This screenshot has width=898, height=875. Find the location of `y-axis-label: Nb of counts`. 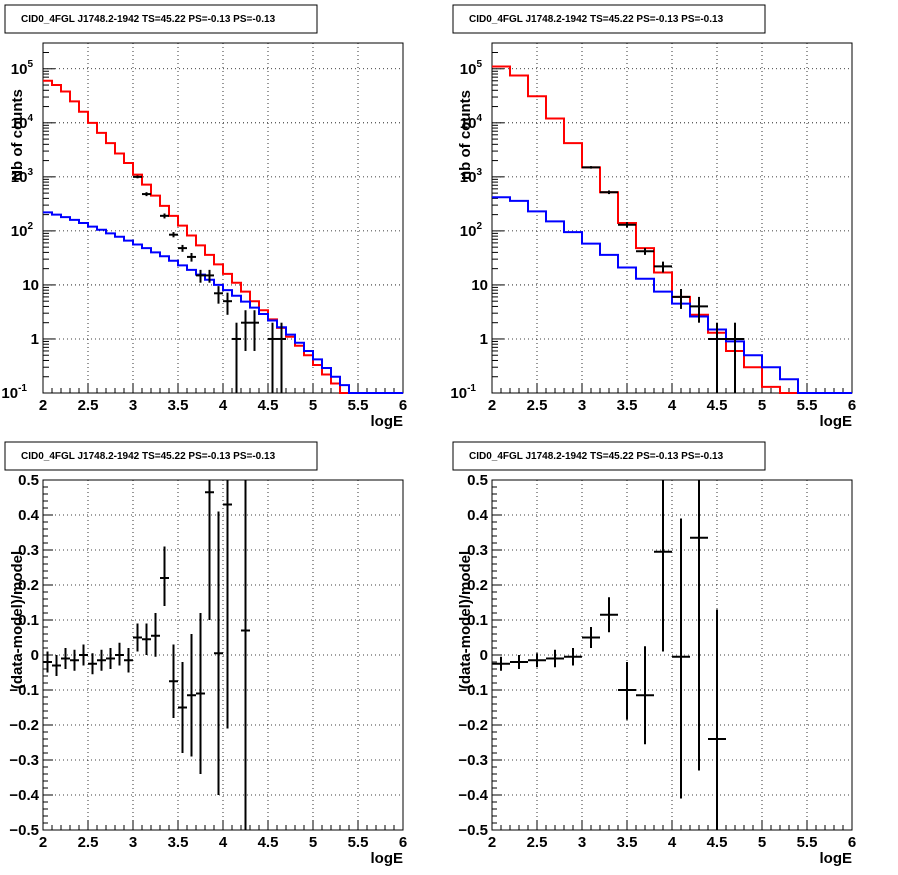

y-axis-label: Nb of counts is located at coordinates (17, 135).